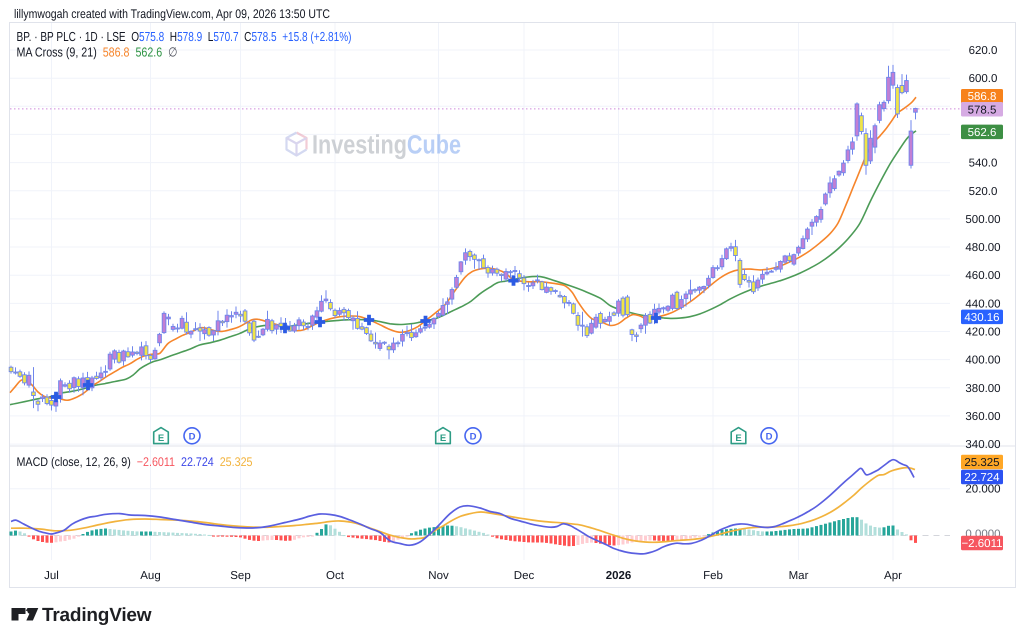 The height and width of the screenshot is (641, 1024). I want to click on svg-text: 578.5, so click(982, 110).